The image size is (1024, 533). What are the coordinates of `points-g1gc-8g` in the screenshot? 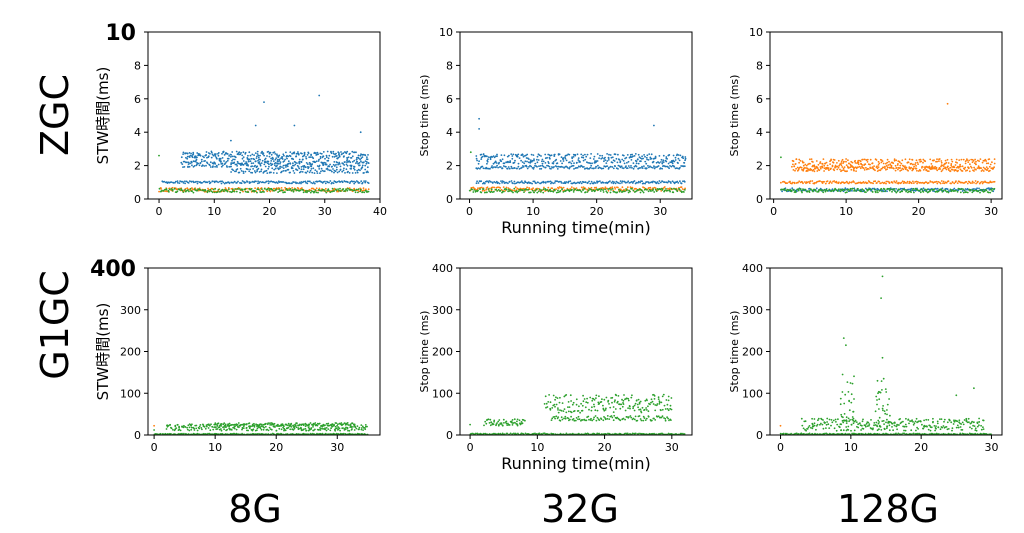 It's located at (261, 429).